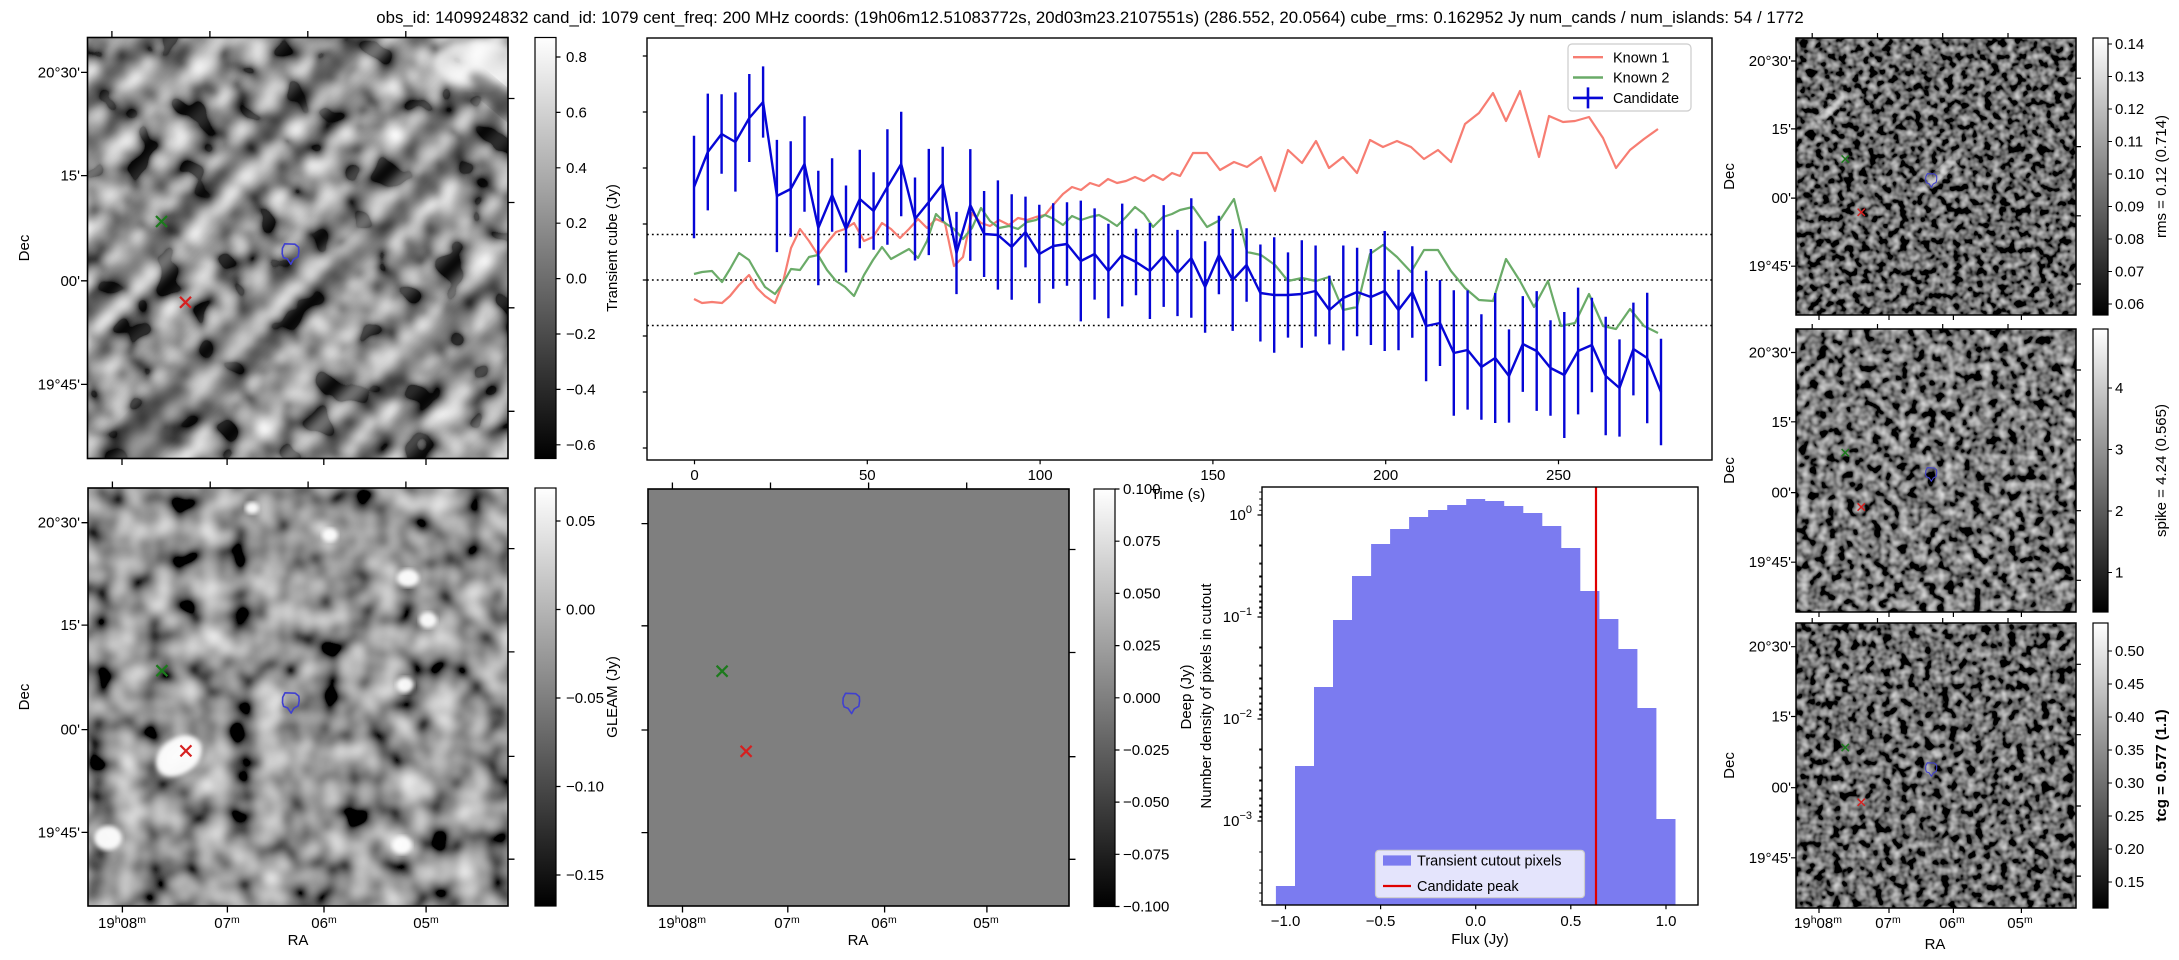 The width and height of the screenshot is (2179, 960). What do you see at coordinates (2129, 207) in the screenshot?
I see `svg-text: 0.09` at bounding box center [2129, 207].